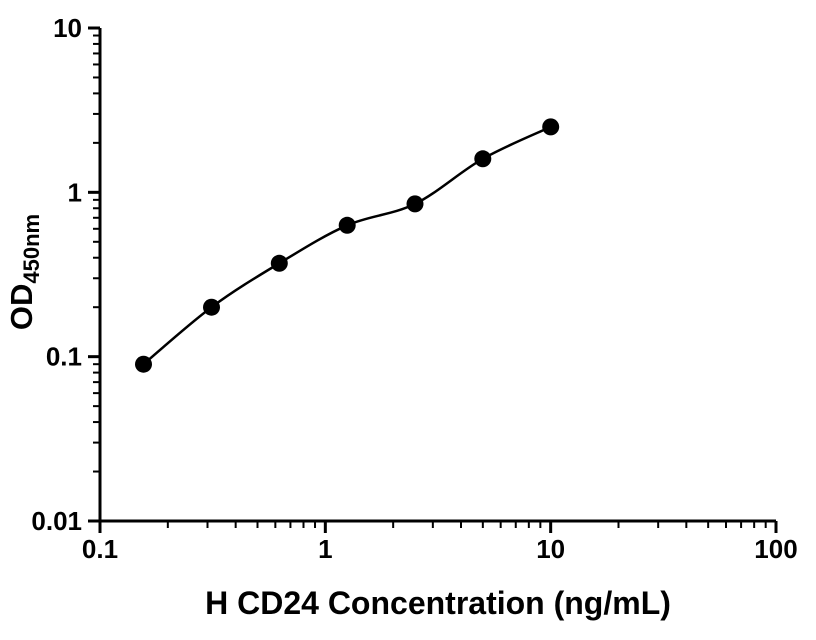  What do you see at coordinates (775, 549) in the screenshot?
I see `x-tick-label: 100` at bounding box center [775, 549].